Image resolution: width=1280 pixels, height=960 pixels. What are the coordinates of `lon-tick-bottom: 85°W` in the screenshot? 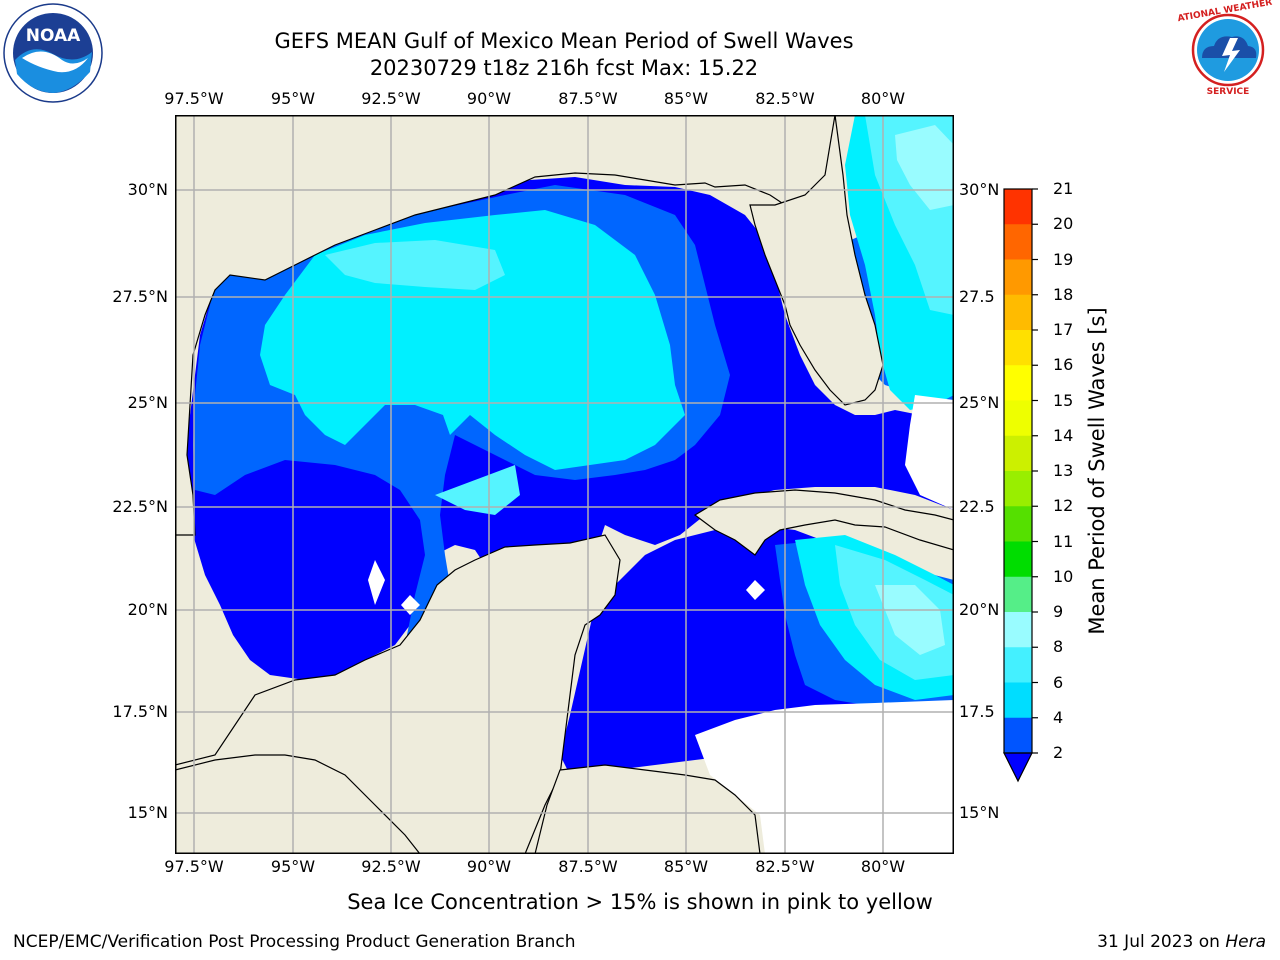 It's located at (686, 866).